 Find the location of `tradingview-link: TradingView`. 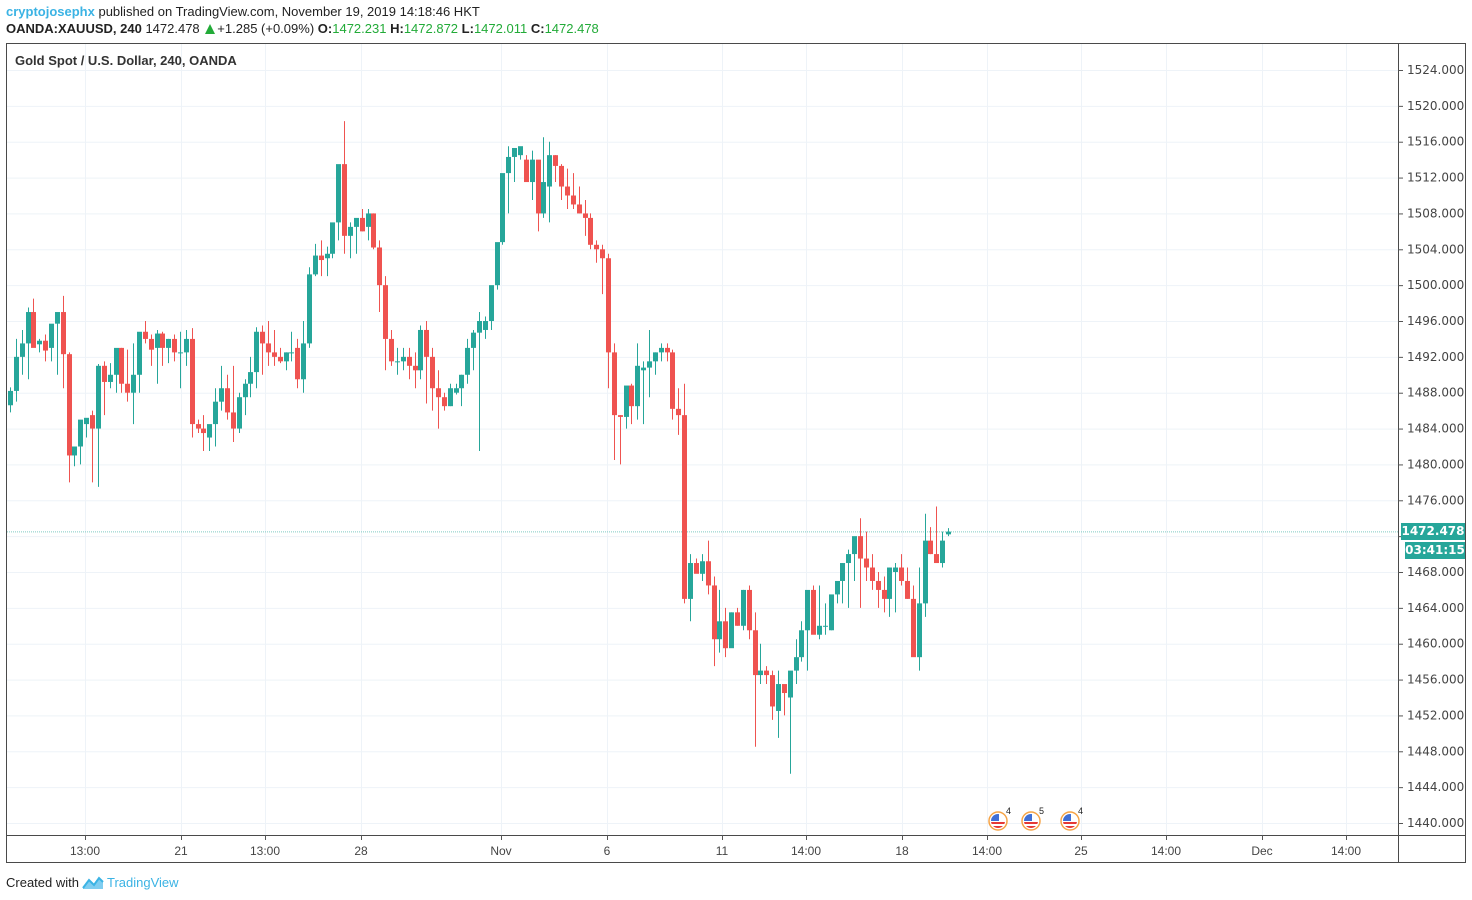

tradingview-link: TradingView is located at coordinates (142, 882).